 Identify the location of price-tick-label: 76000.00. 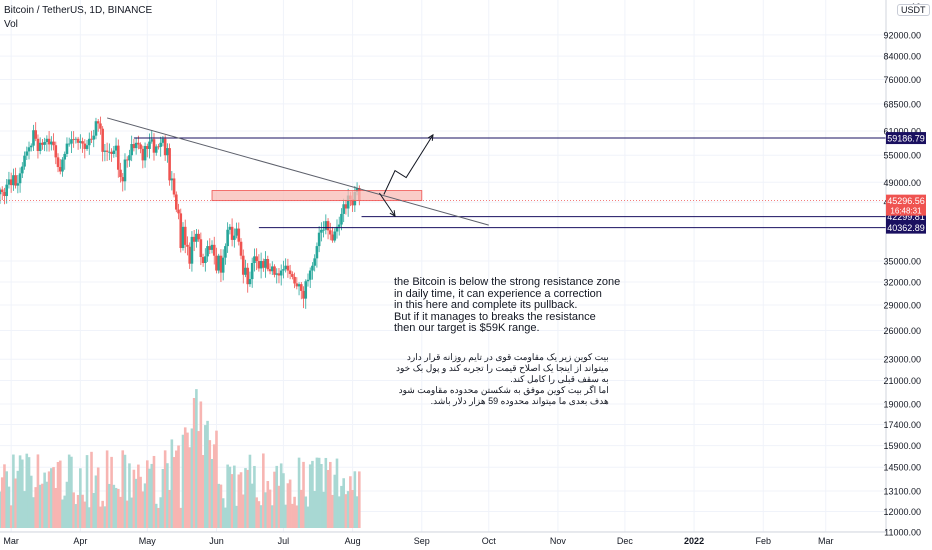
(902, 80).